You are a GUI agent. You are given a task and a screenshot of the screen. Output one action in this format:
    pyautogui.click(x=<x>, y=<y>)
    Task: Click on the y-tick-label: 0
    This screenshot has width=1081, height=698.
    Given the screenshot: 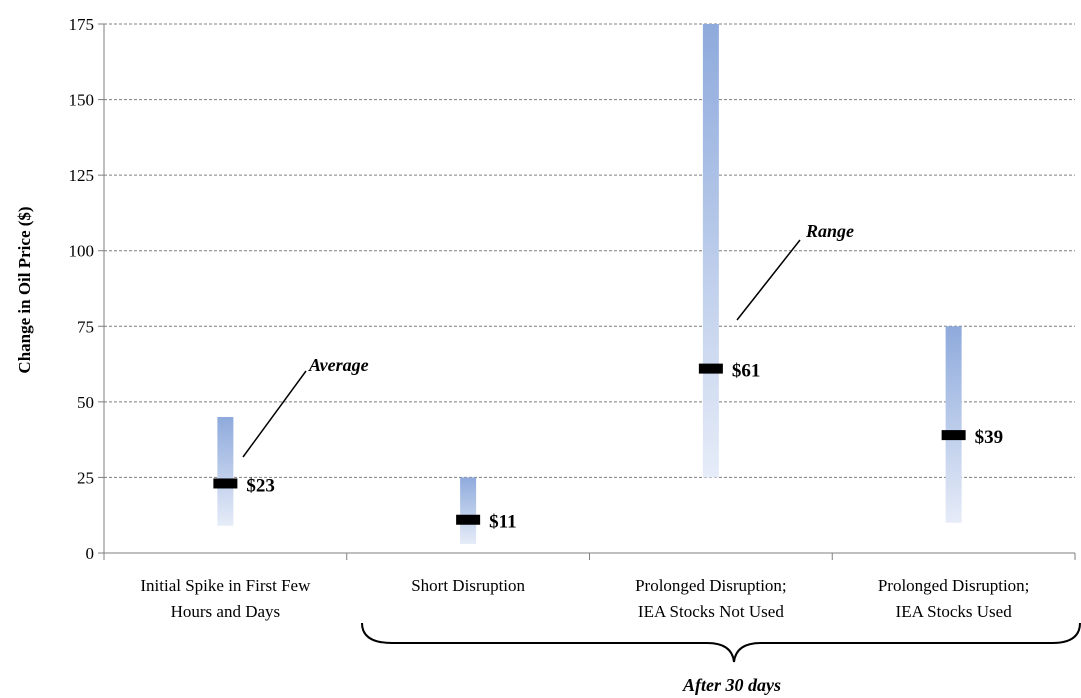 What is the action you would take?
    pyautogui.click(x=90, y=553)
    